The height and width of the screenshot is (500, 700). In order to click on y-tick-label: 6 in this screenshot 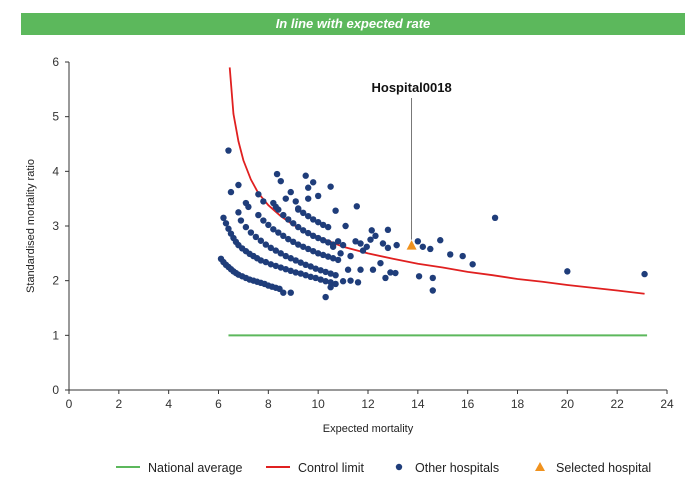, I will do `click(55, 62)`.